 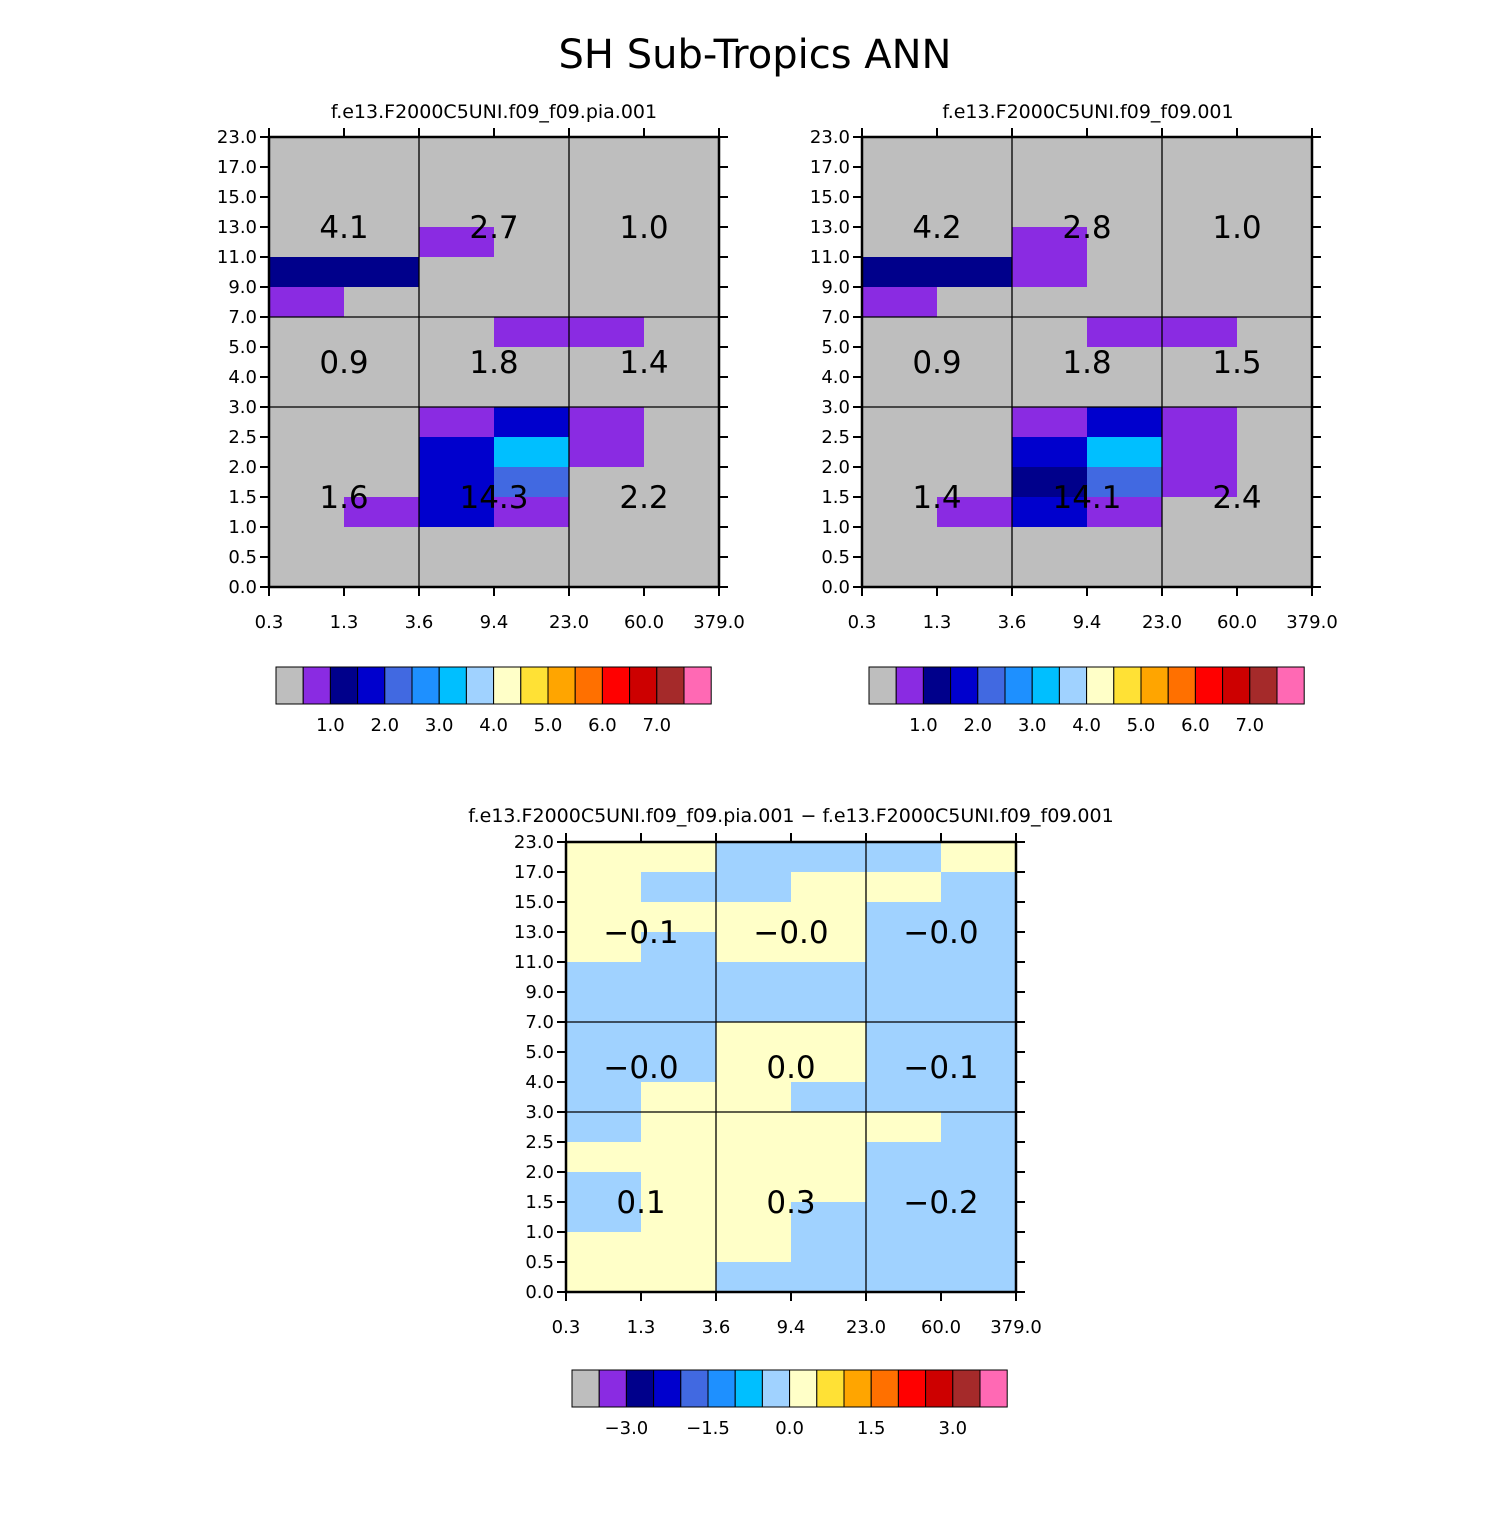 I want to click on box-value-label: 2.8, so click(x=1086, y=228).